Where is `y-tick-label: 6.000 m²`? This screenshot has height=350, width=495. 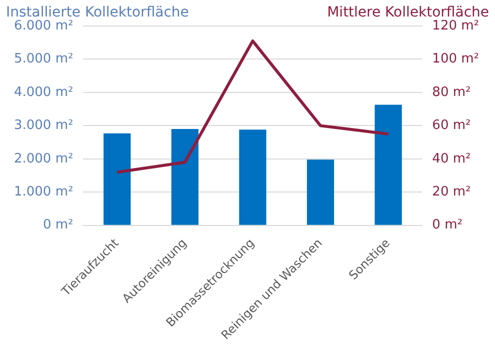 y-tick-label: 6.000 m² is located at coordinates (44, 26).